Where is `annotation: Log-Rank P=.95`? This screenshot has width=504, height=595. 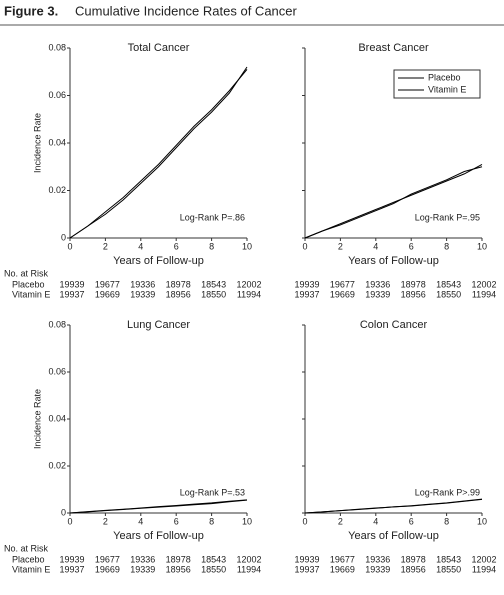
annotation: Log-Rank P=.95 is located at coordinates (447, 217).